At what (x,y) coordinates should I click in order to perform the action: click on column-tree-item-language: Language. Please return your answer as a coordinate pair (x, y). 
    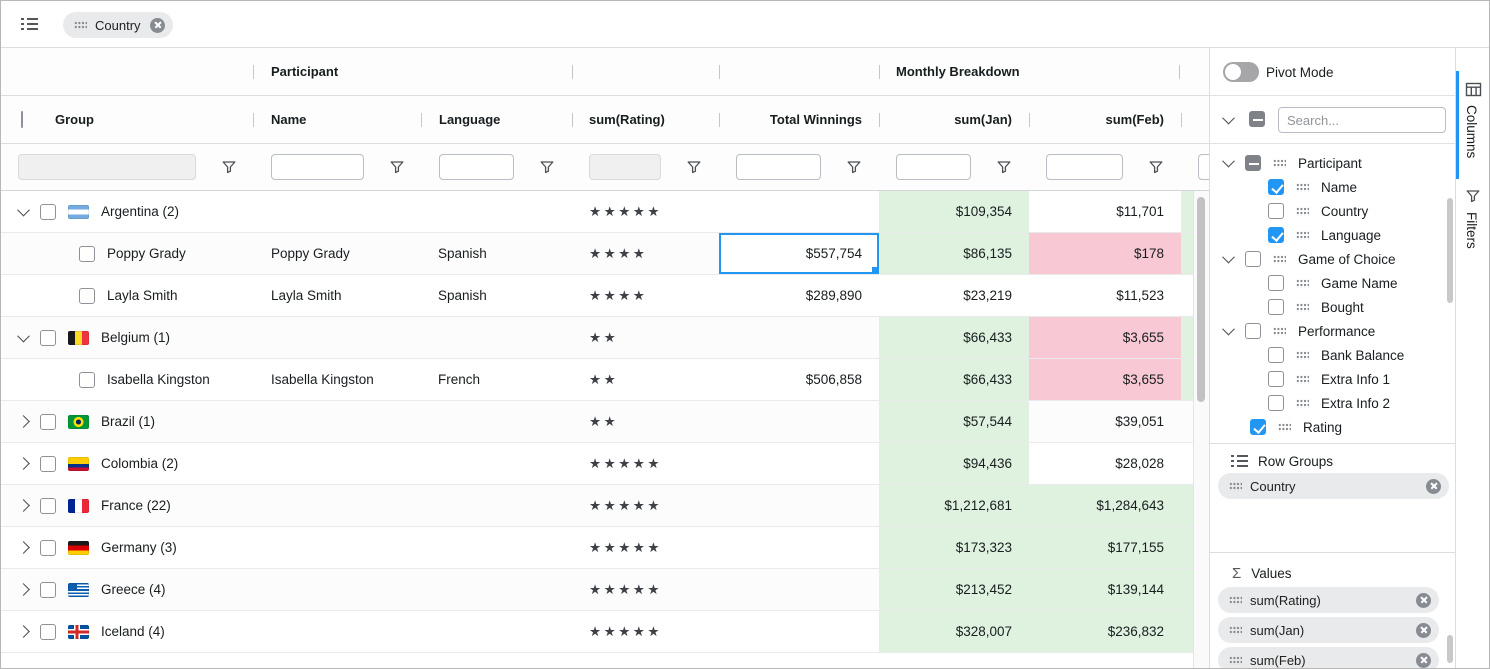
    Looking at the image, I should click on (1332, 235).